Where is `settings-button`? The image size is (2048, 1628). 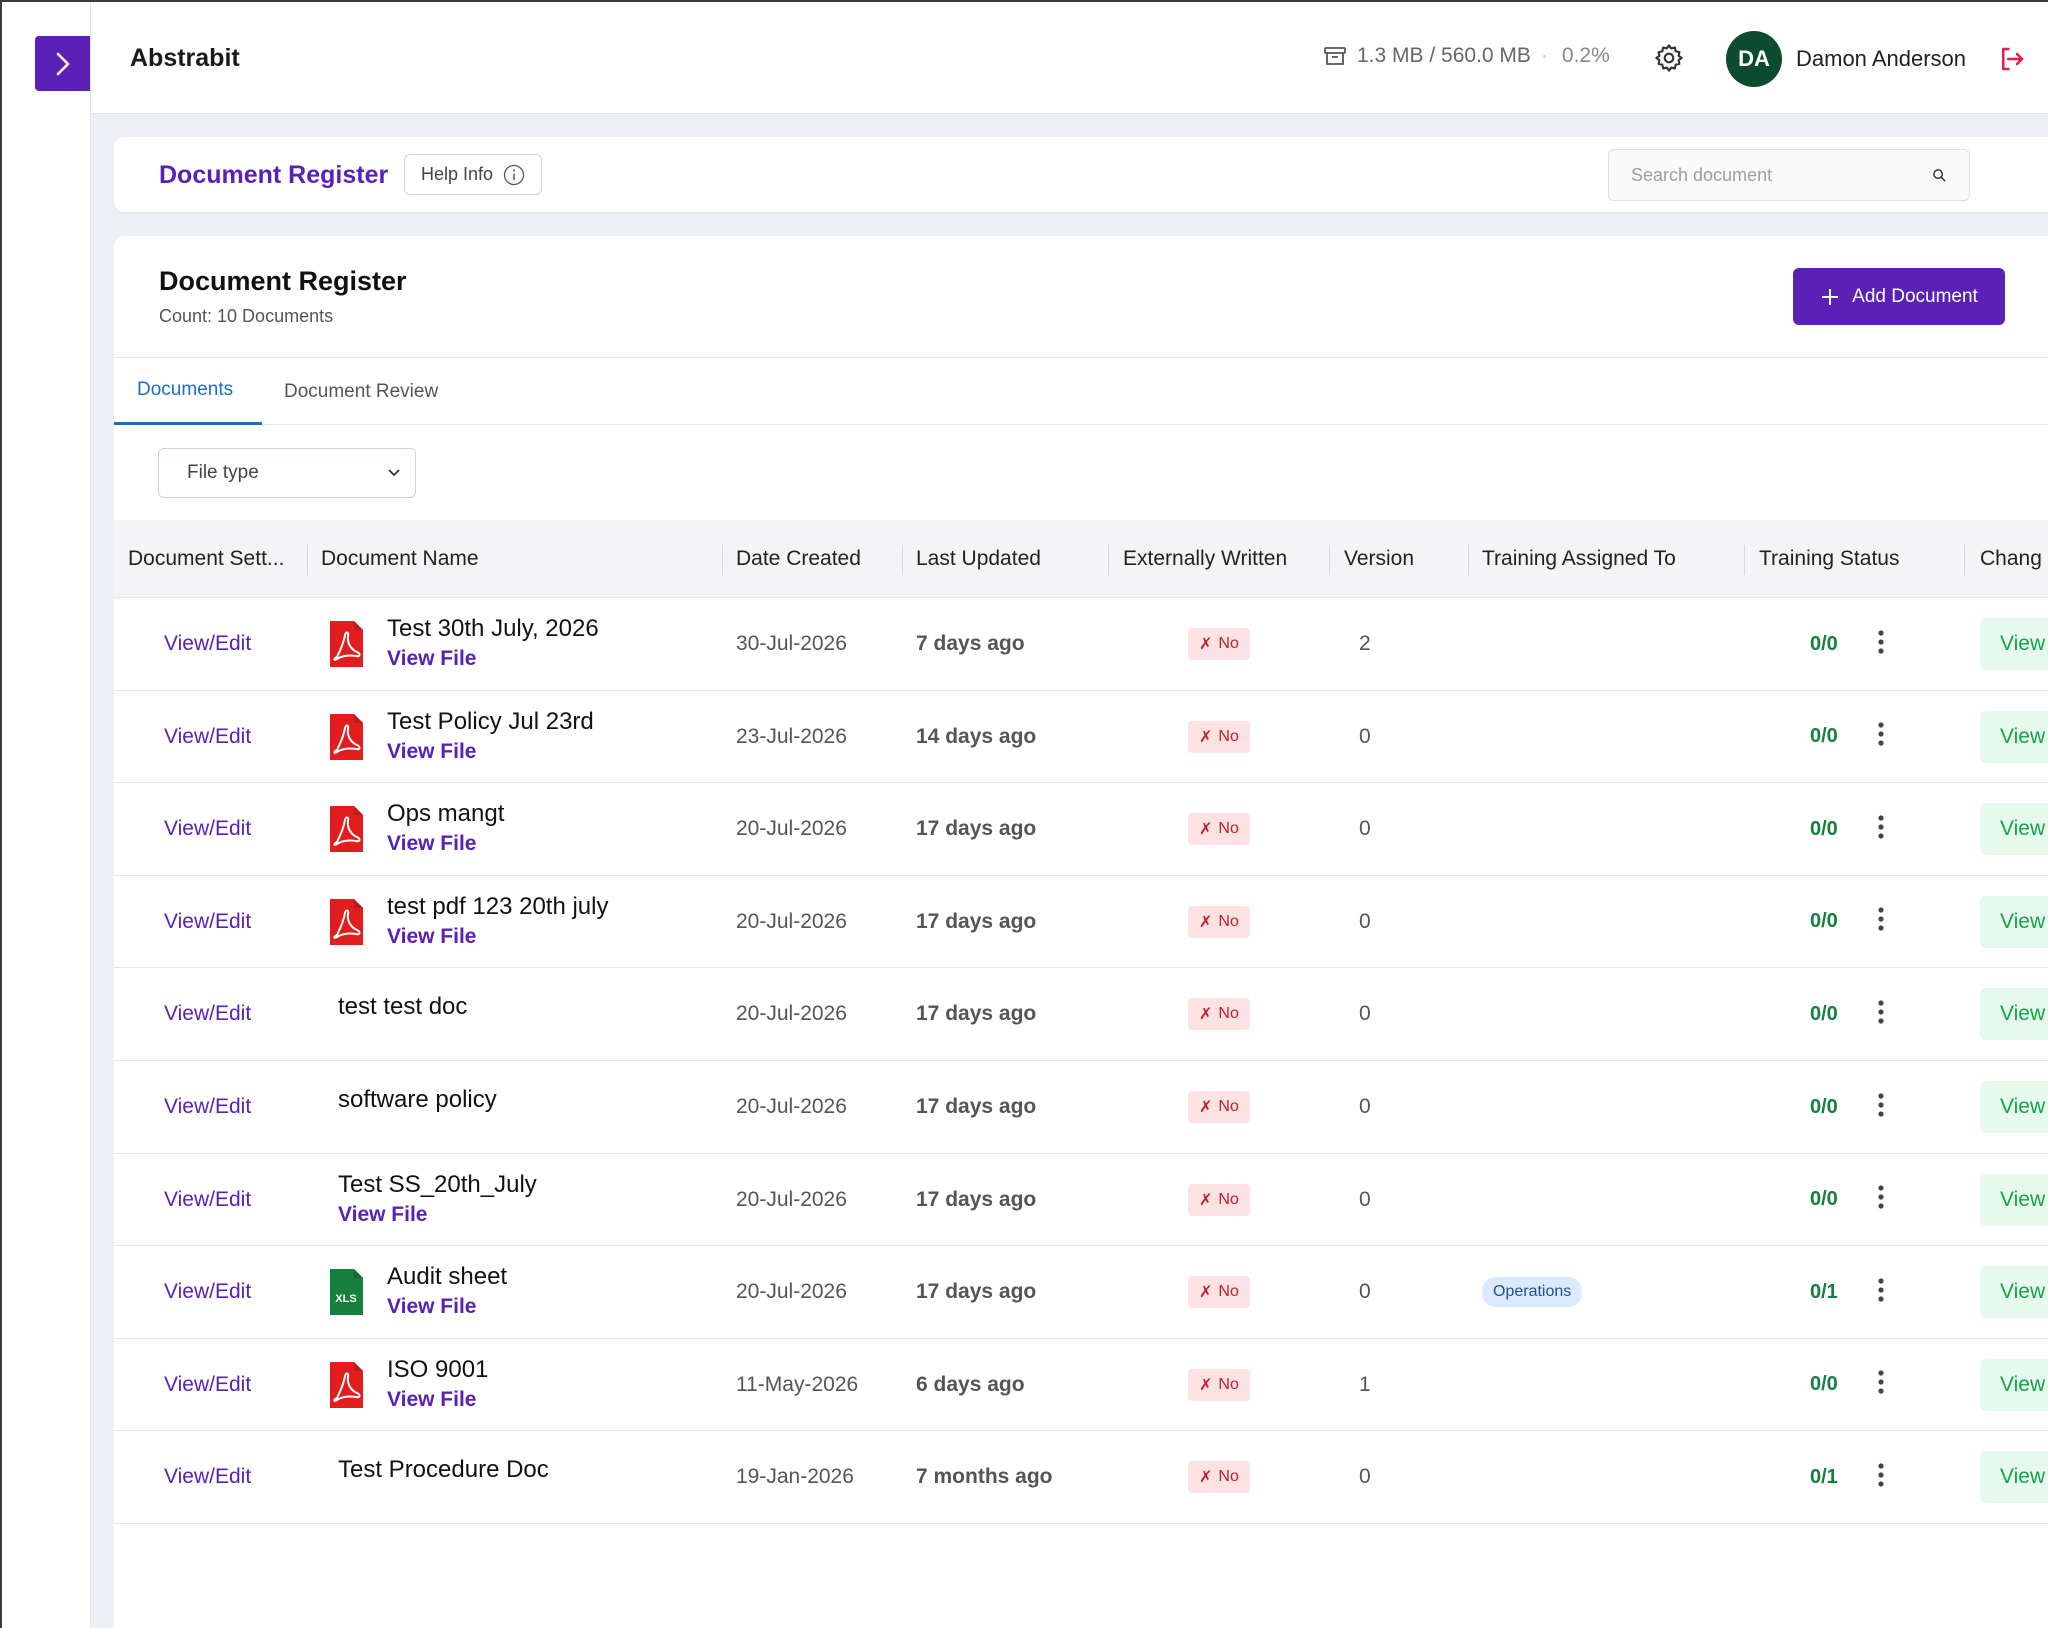 settings-button is located at coordinates (1669, 60).